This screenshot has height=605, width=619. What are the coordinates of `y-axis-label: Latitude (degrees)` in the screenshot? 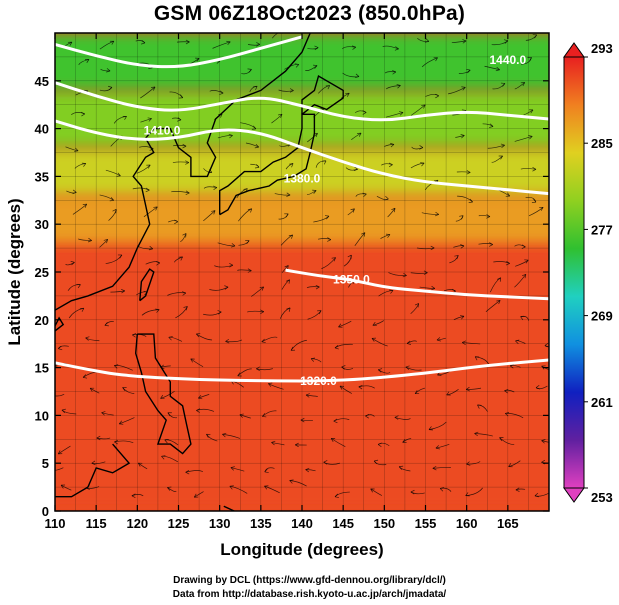 It's located at (14, 271).